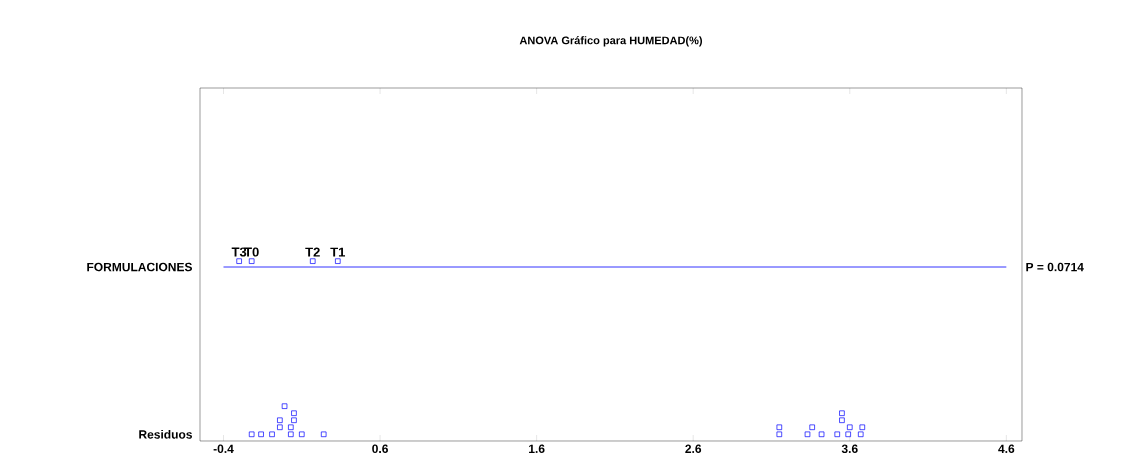 The image size is (1144, 471). I want to click on text: P = 0.0714, so click(1055, 267).